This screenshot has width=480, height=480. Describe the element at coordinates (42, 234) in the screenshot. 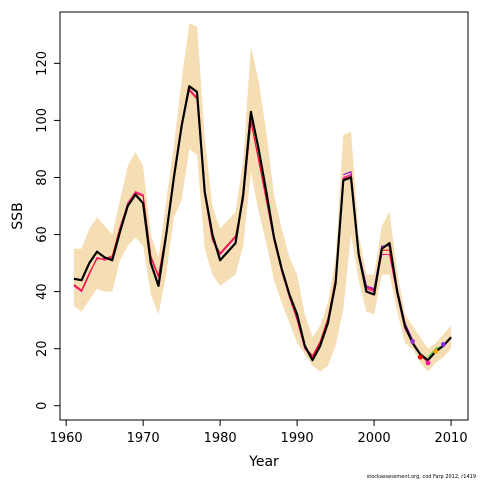

I see `y-tick-label: 60` at that location.